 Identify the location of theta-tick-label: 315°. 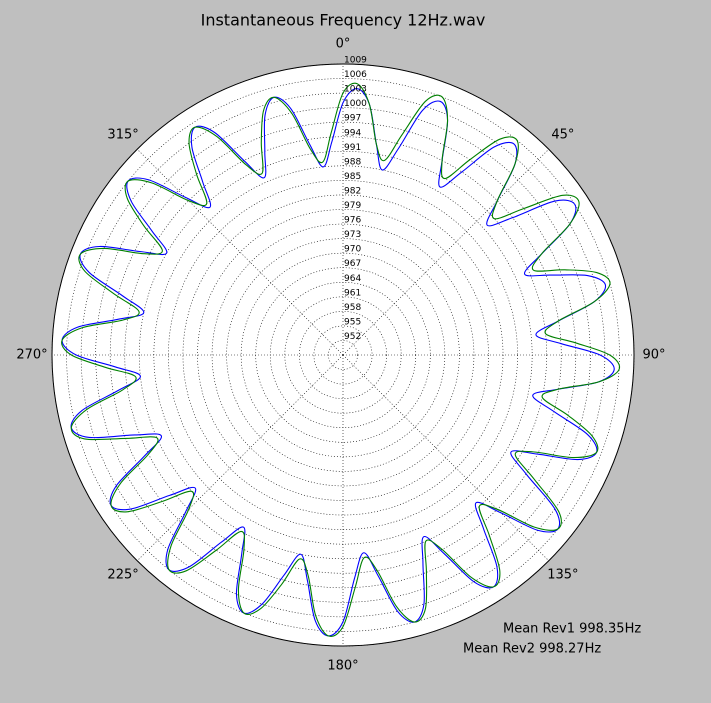
(122, 135).